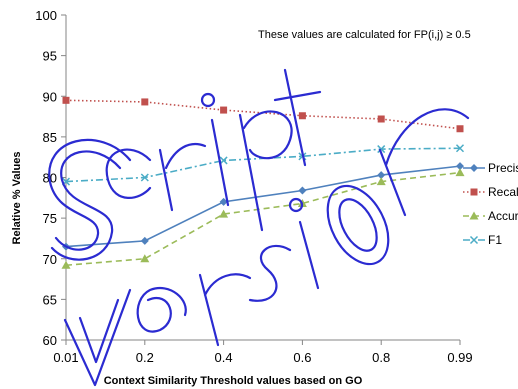 This screenshot has height=389, width=518. Describe the element at coordinates (503, 216) in the screenshot. I see `legend-label: Accuracy` at that location.